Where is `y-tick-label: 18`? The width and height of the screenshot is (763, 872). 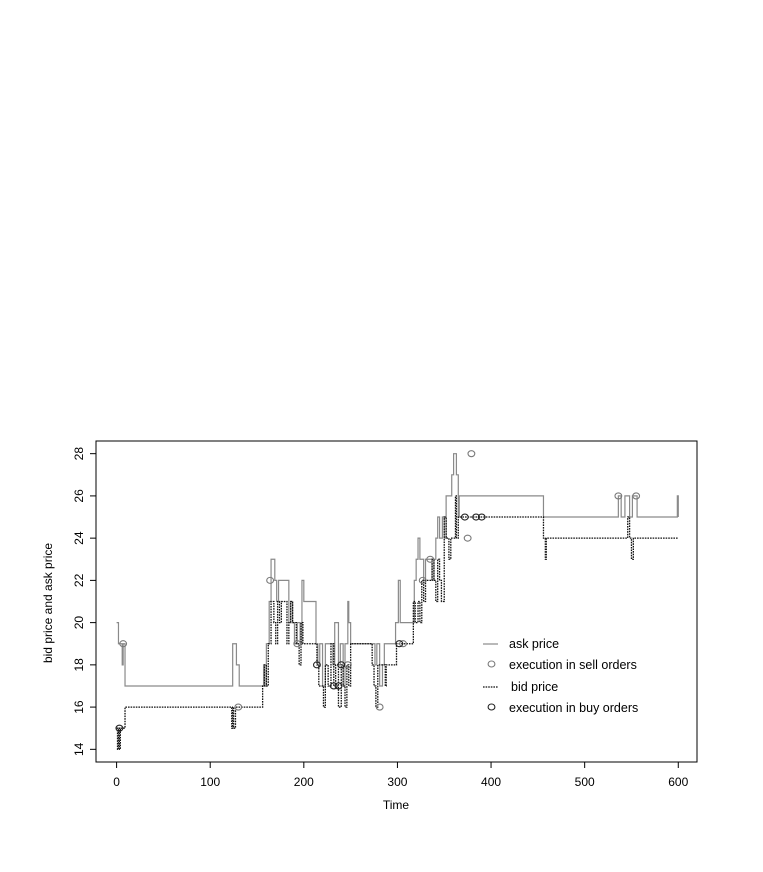
y-tick-label: 18 is located at coordinates (79, 665).